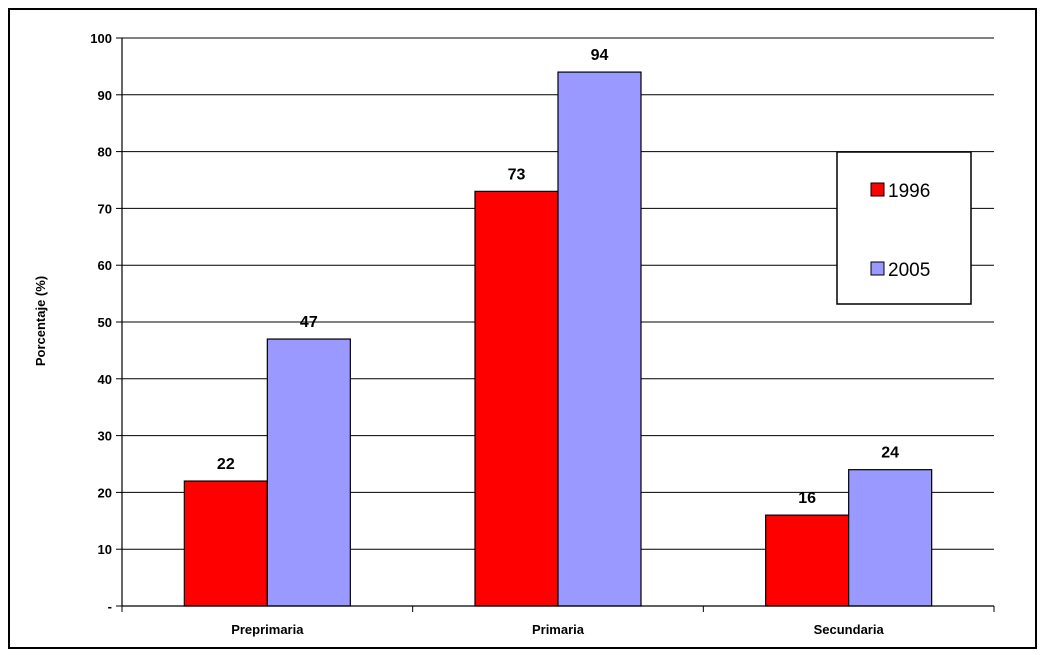  I want to click on y-tick-label: -, so click(110, 606).